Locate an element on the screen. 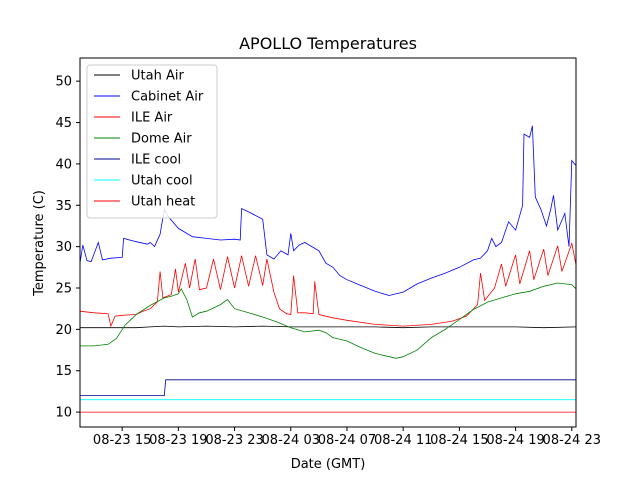 This screenshot has height=480, width=640. y-tick-label: 25 is located at coordinates (63, 289).